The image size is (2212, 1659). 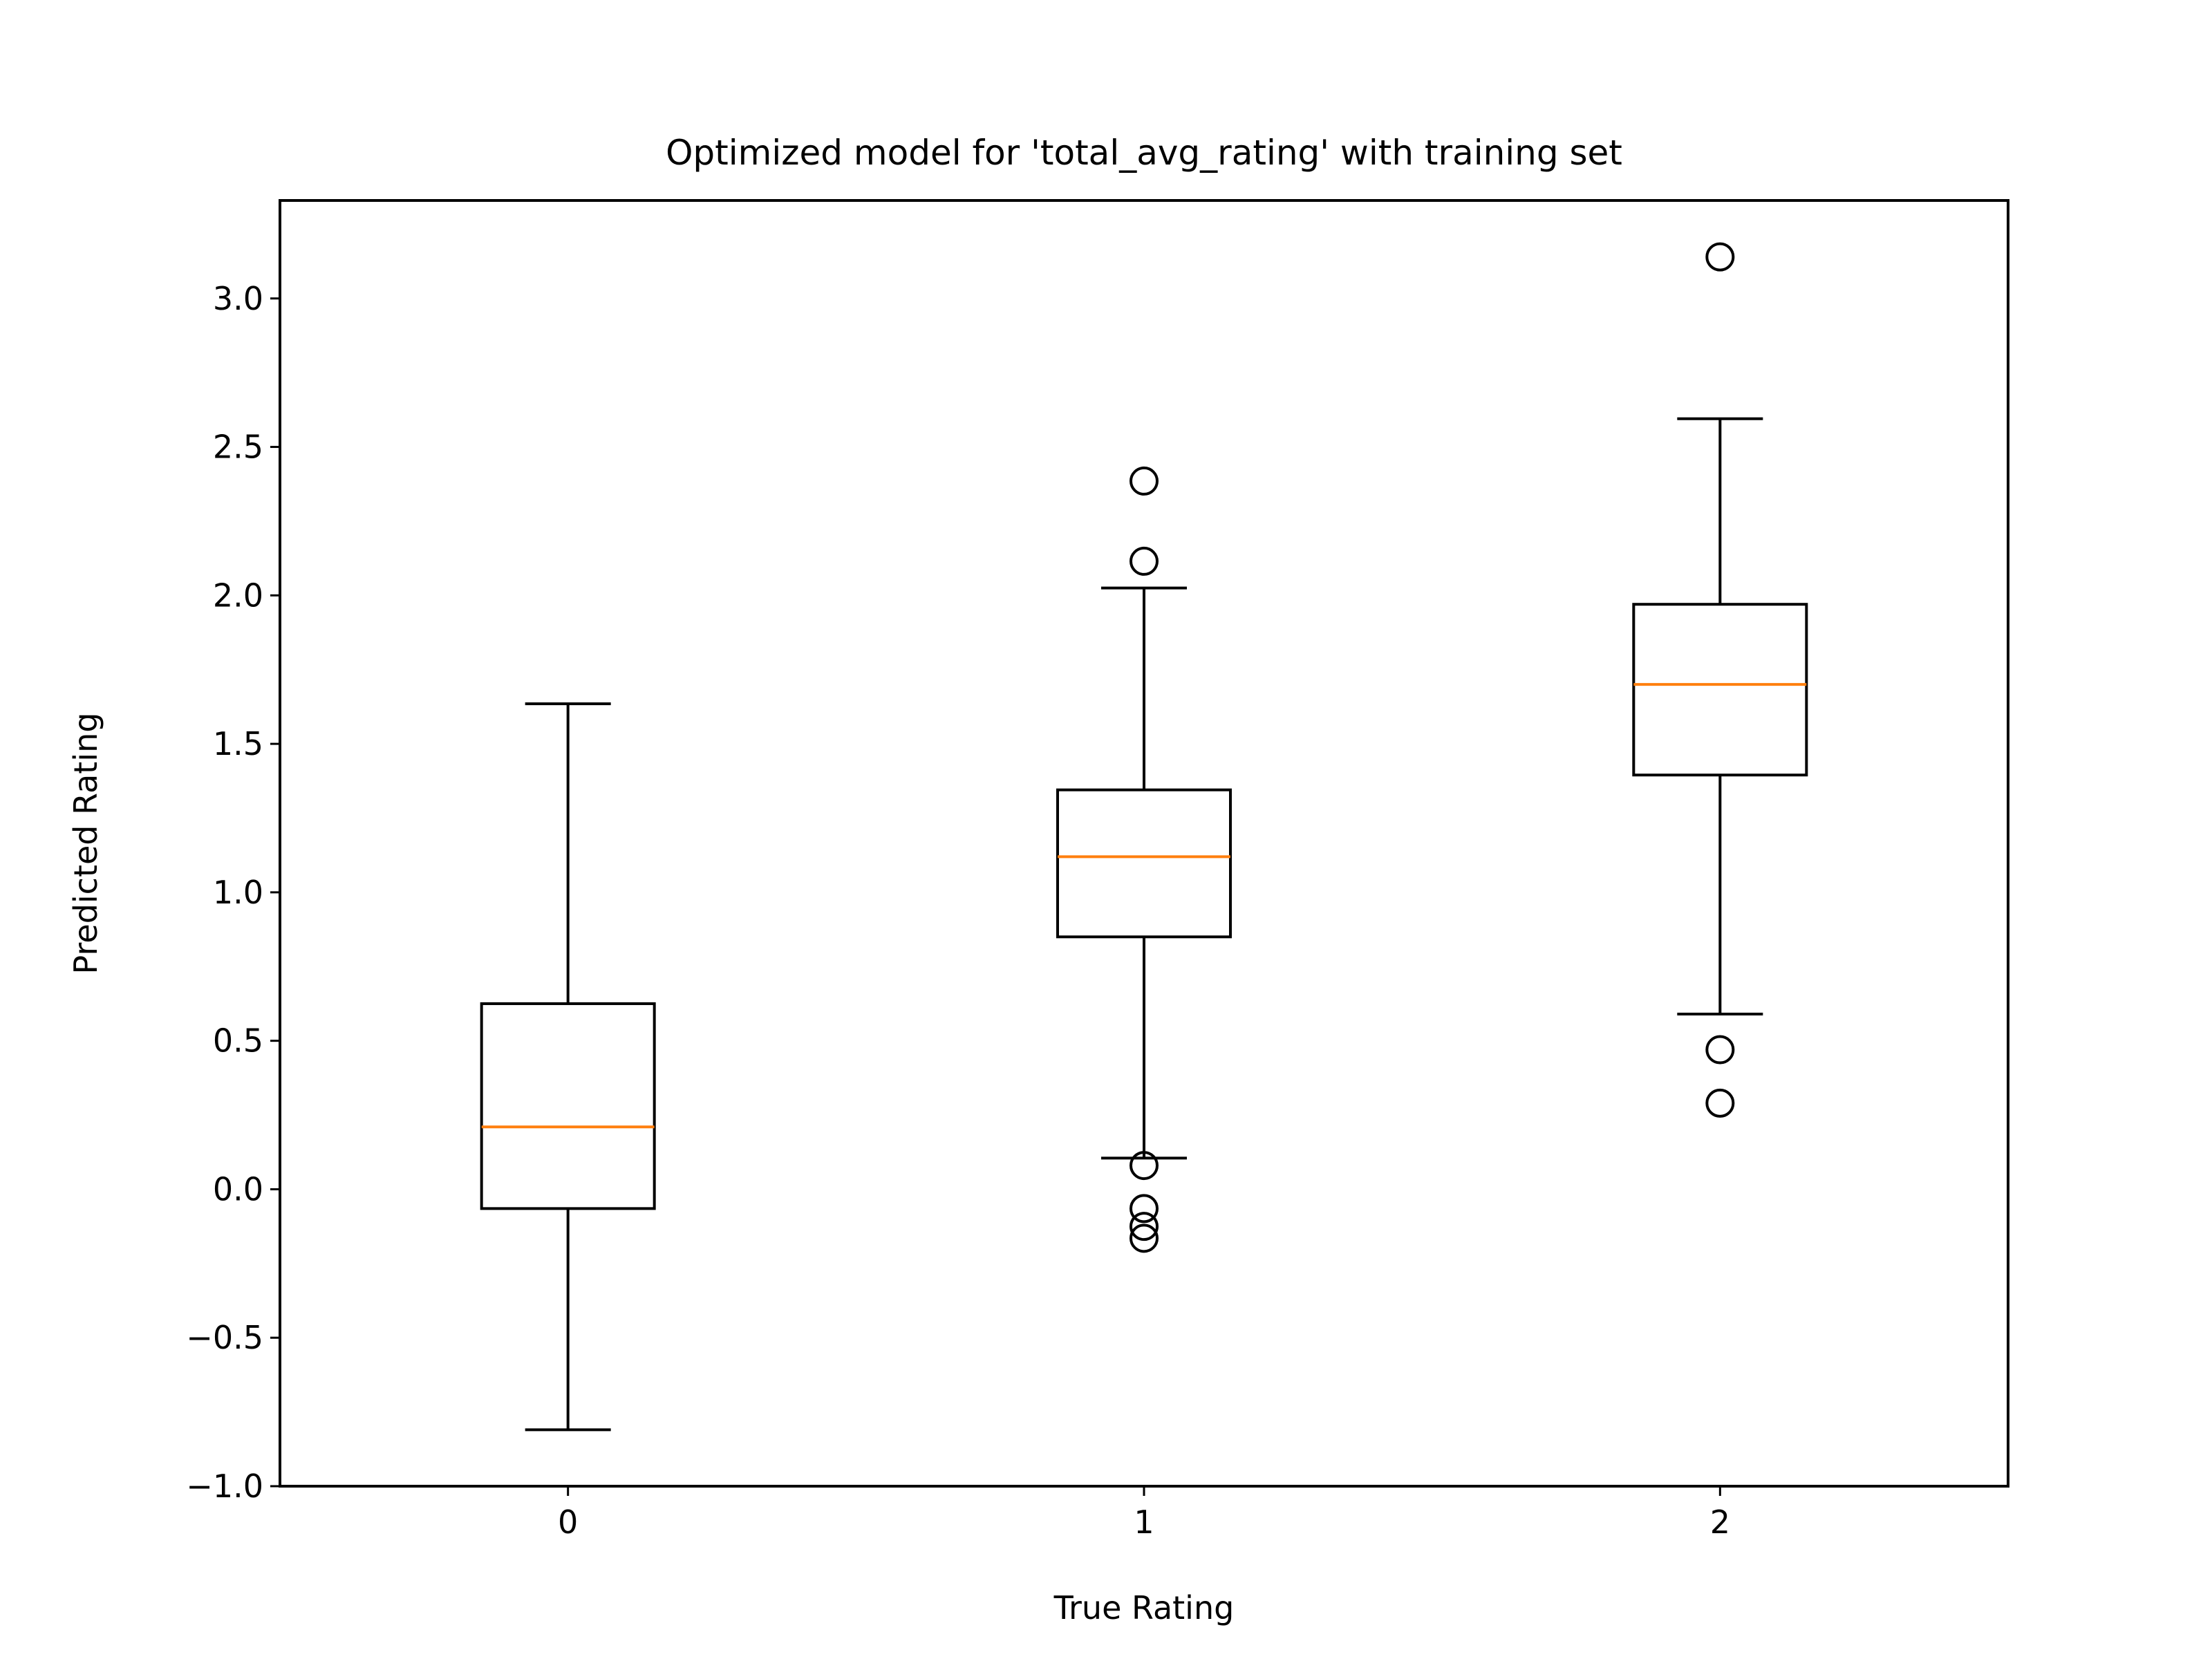 I want to click on y-tick-label: 2.0, so click(x=238, y=595).